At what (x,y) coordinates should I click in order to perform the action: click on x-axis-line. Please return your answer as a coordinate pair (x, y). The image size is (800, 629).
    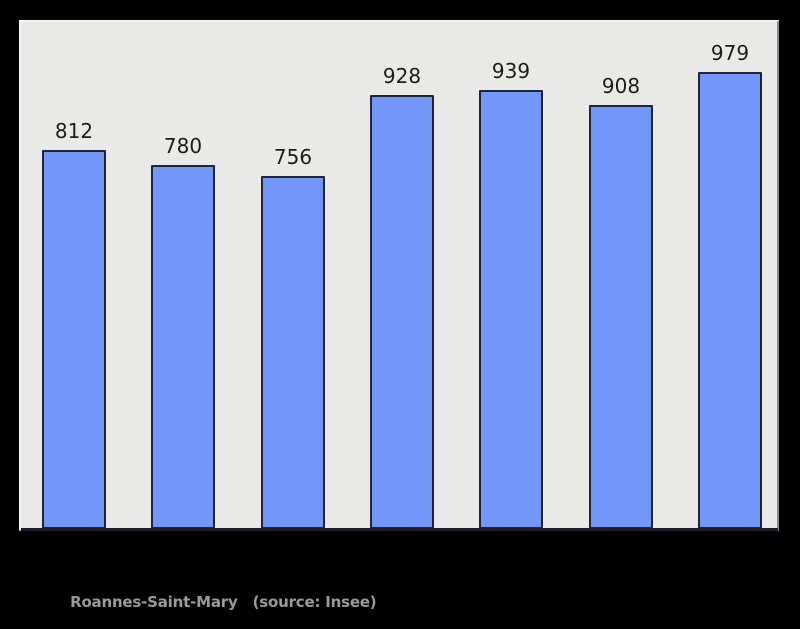
    Looking at the image, I should click on (399, 529).